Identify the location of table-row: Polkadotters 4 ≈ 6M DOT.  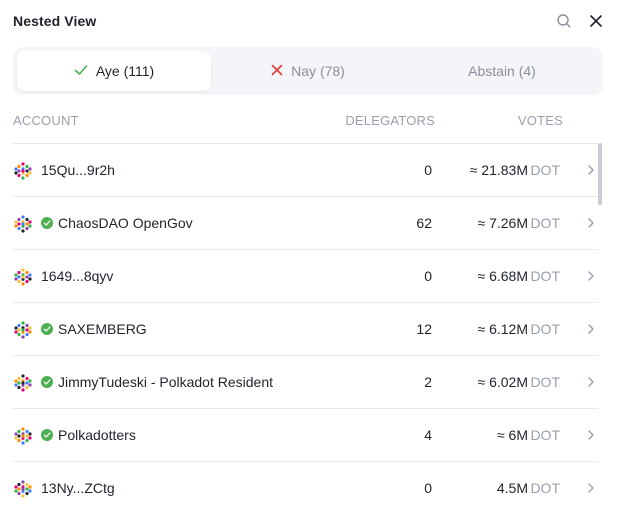
(305, 434).